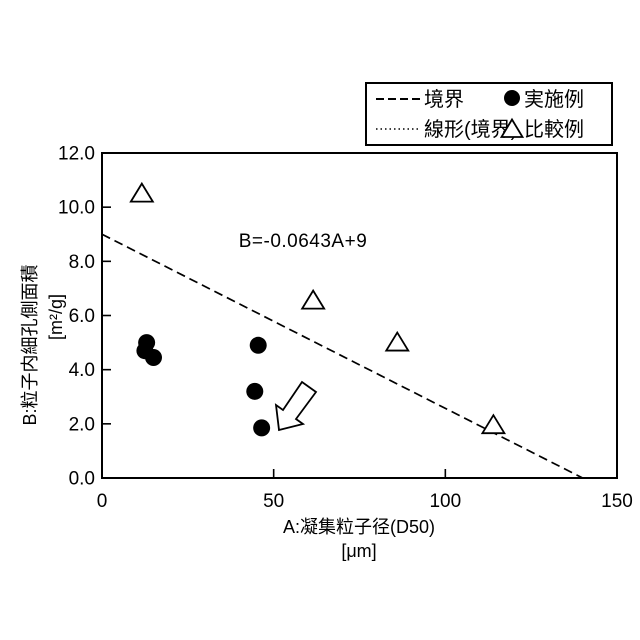 This screenshot has width=640, height=640. Describe the element at coordinates (554, 99) in the screenshot. I see `legend-label-example: 実施例` at that location.